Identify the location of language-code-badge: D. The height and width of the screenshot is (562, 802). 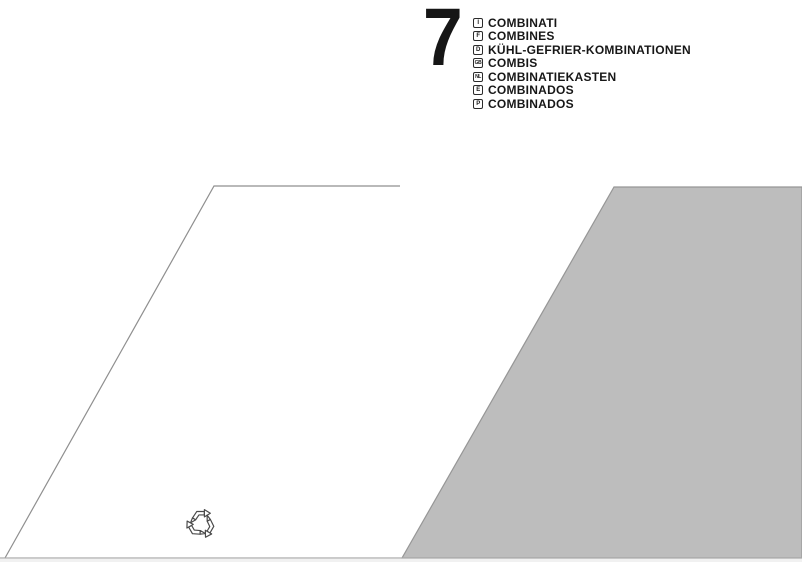
(478, 49).